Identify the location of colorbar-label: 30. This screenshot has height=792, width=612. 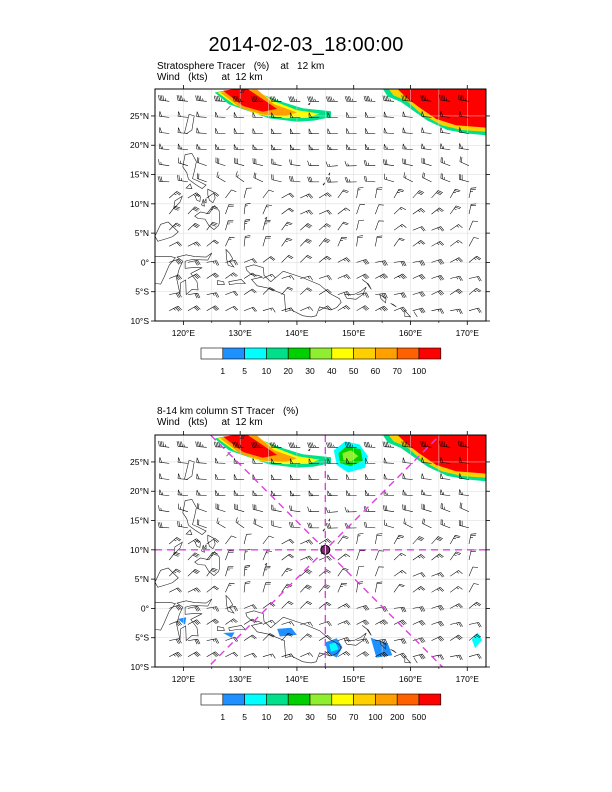
(310, 717).